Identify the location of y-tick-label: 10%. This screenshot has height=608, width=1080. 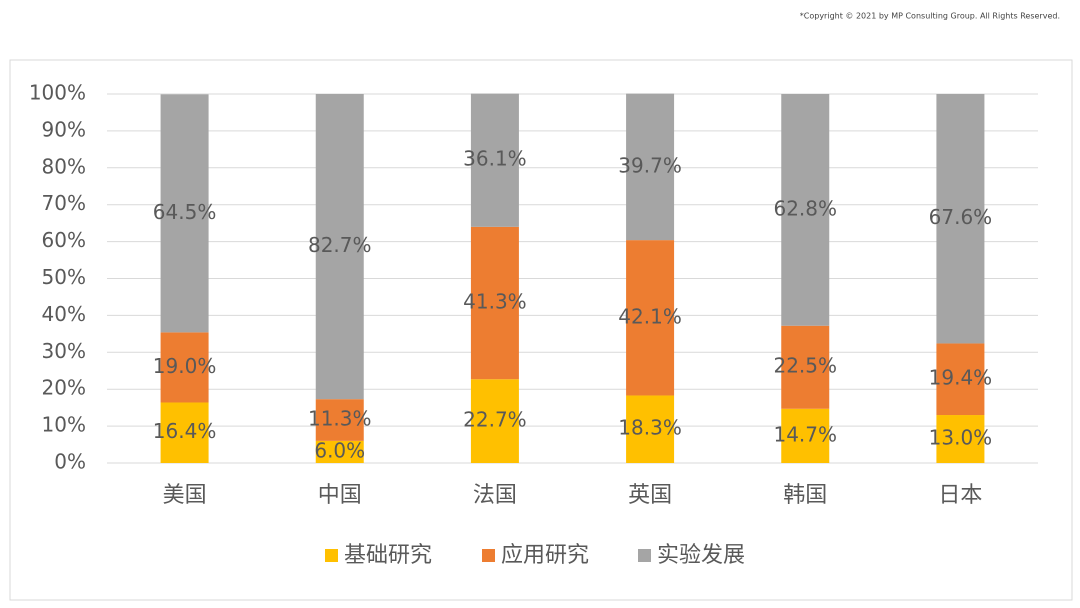
(64, 425).